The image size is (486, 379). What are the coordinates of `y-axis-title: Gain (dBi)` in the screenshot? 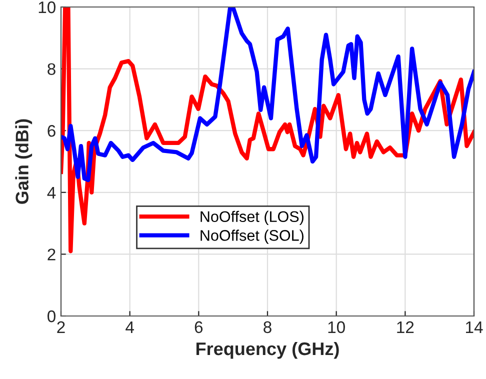 It's located at (23, 161).